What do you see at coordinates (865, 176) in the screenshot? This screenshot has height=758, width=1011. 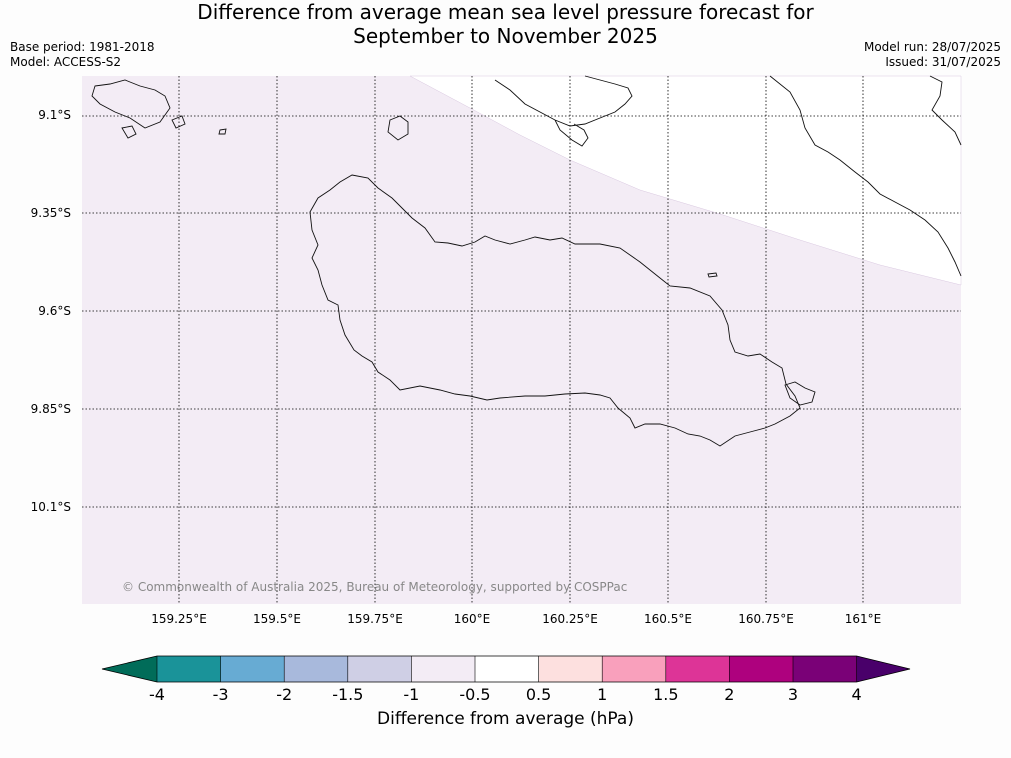 I see `malaita-coast` at bounding box center [865, 176].